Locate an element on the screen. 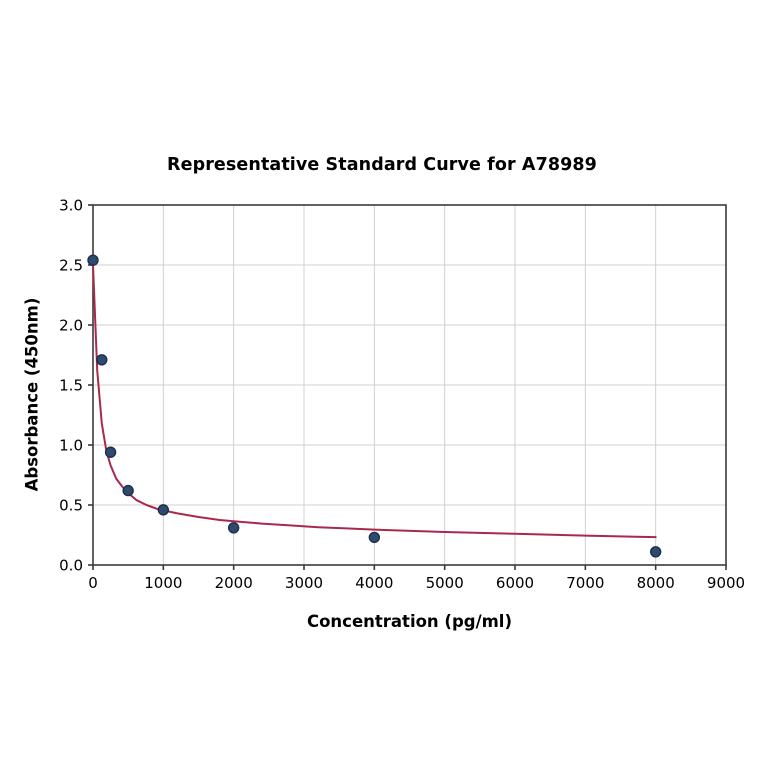  x-tick-label: 0 is located at coordinates (93, 583).